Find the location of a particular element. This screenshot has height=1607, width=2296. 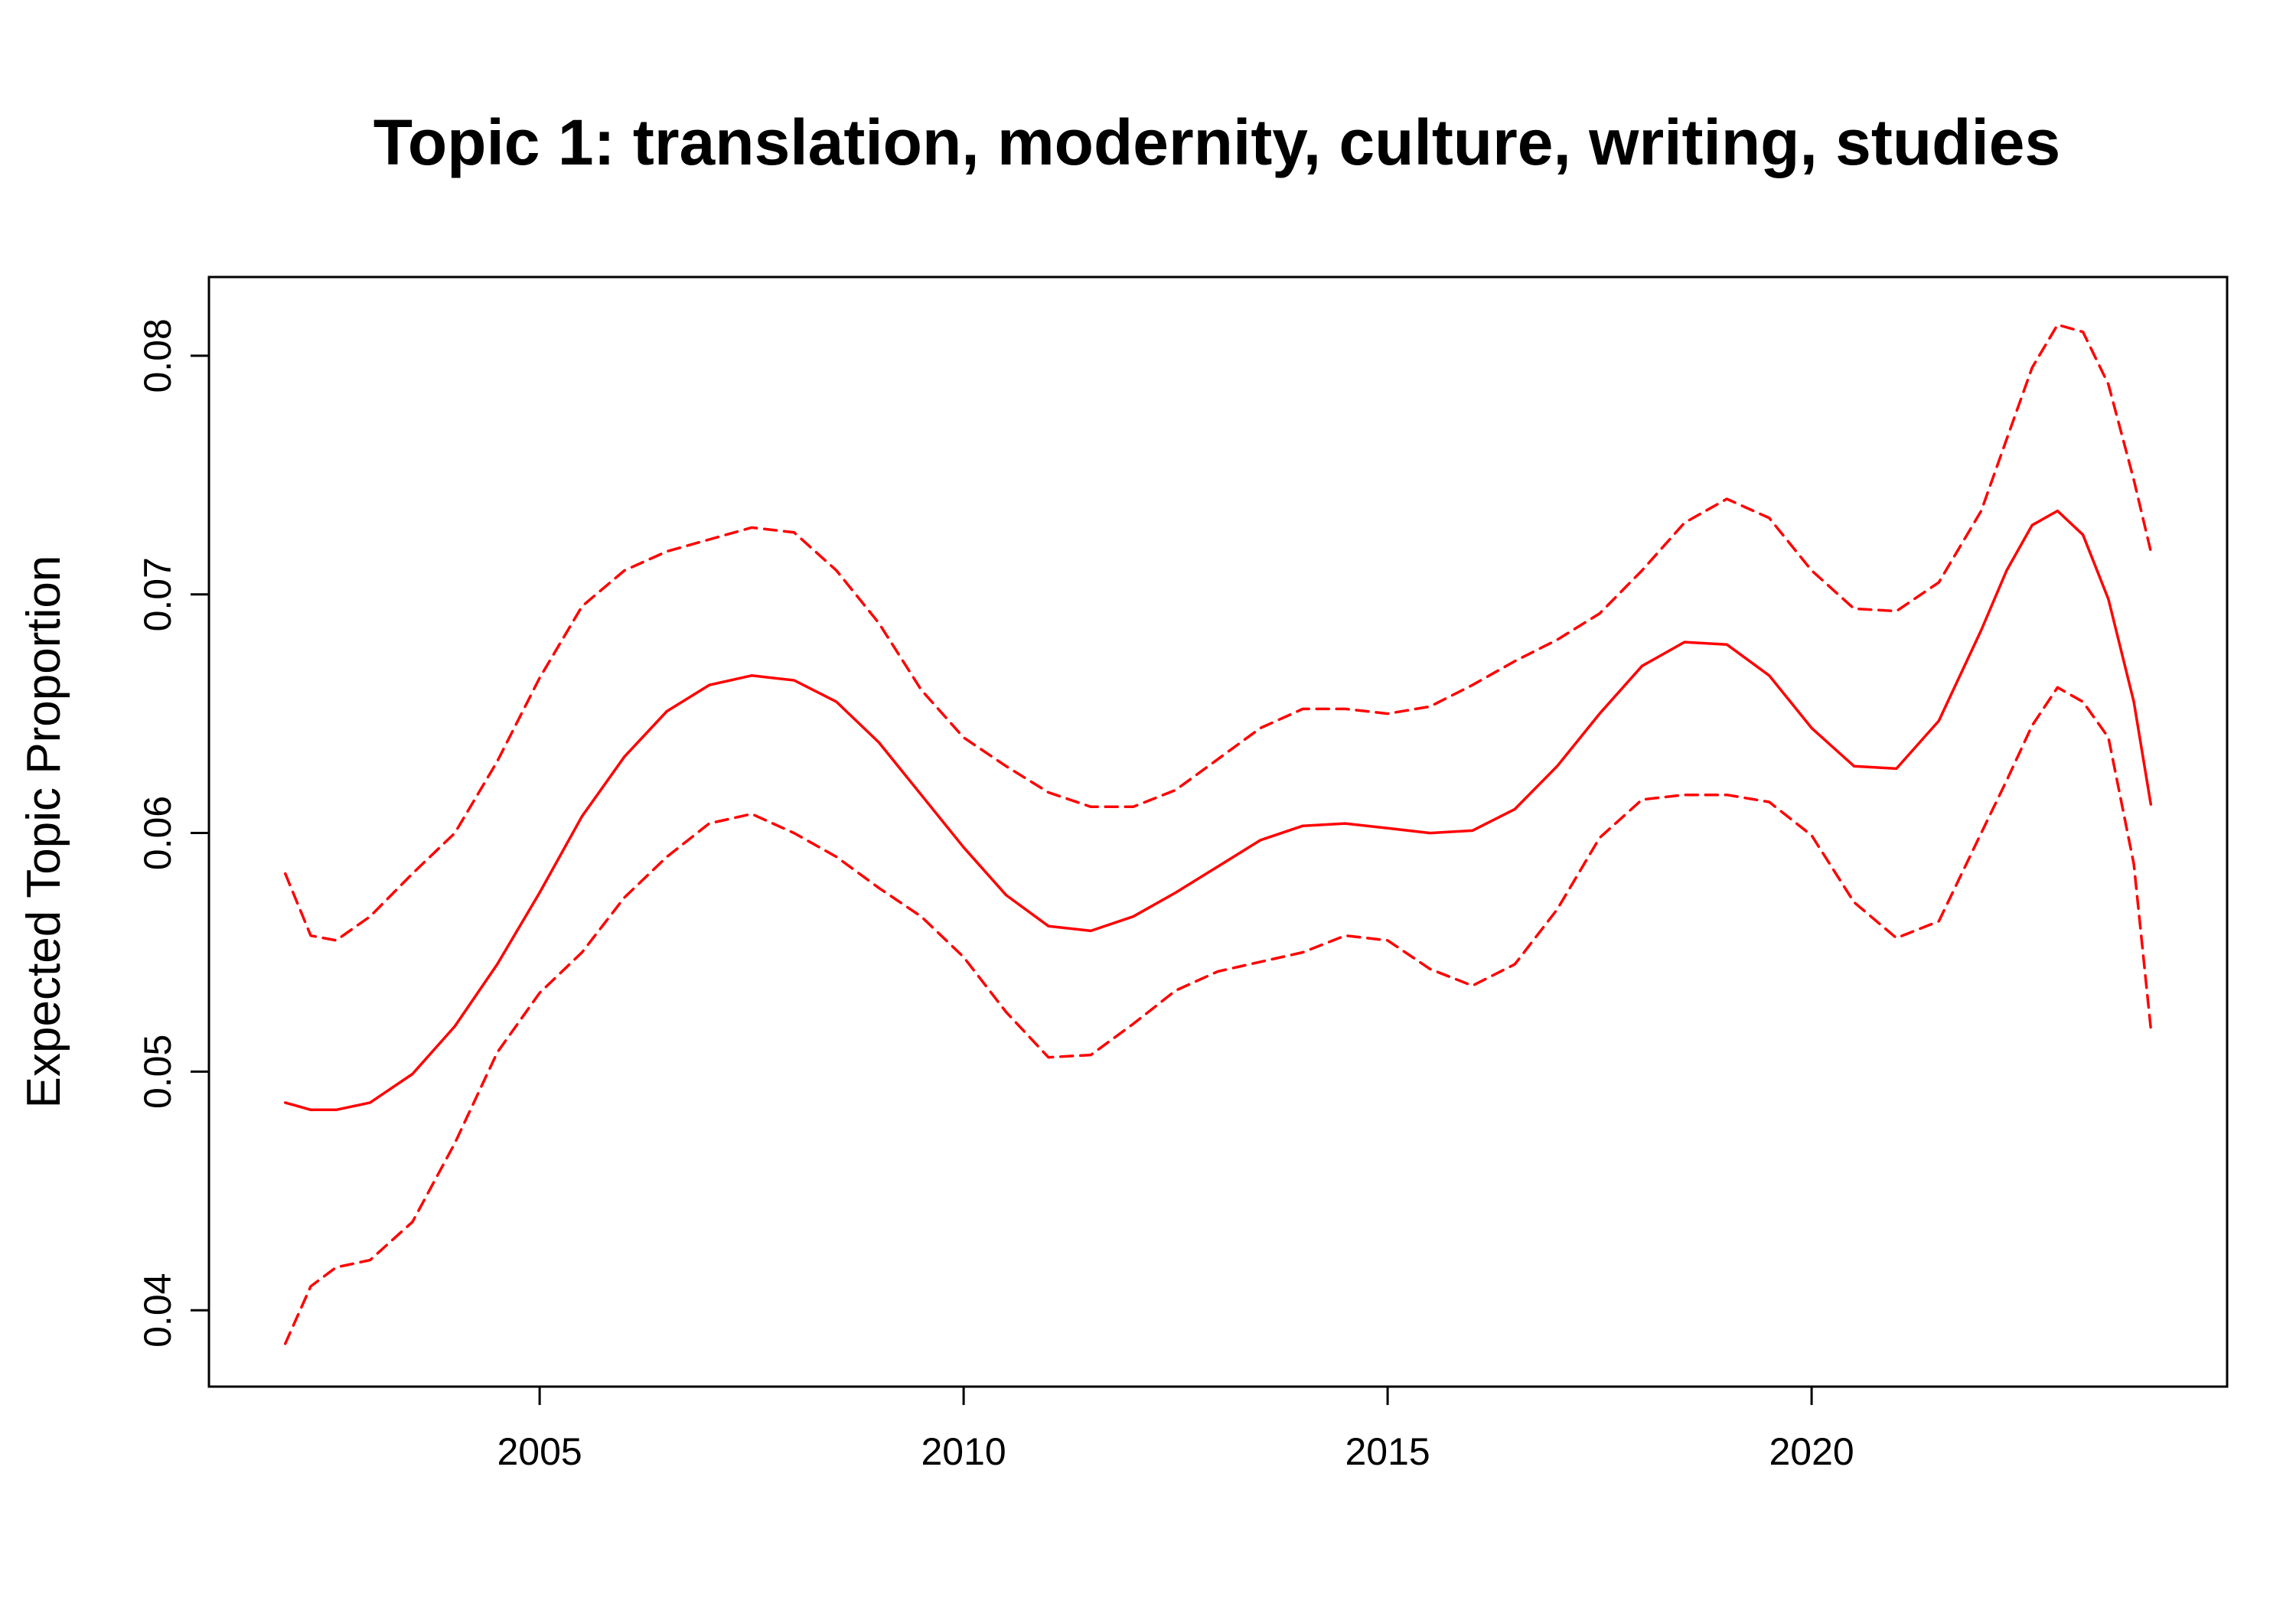

y-axis: 0.04 0.05 0.06 0.07 0.08 is located at coordinates (173, 833).